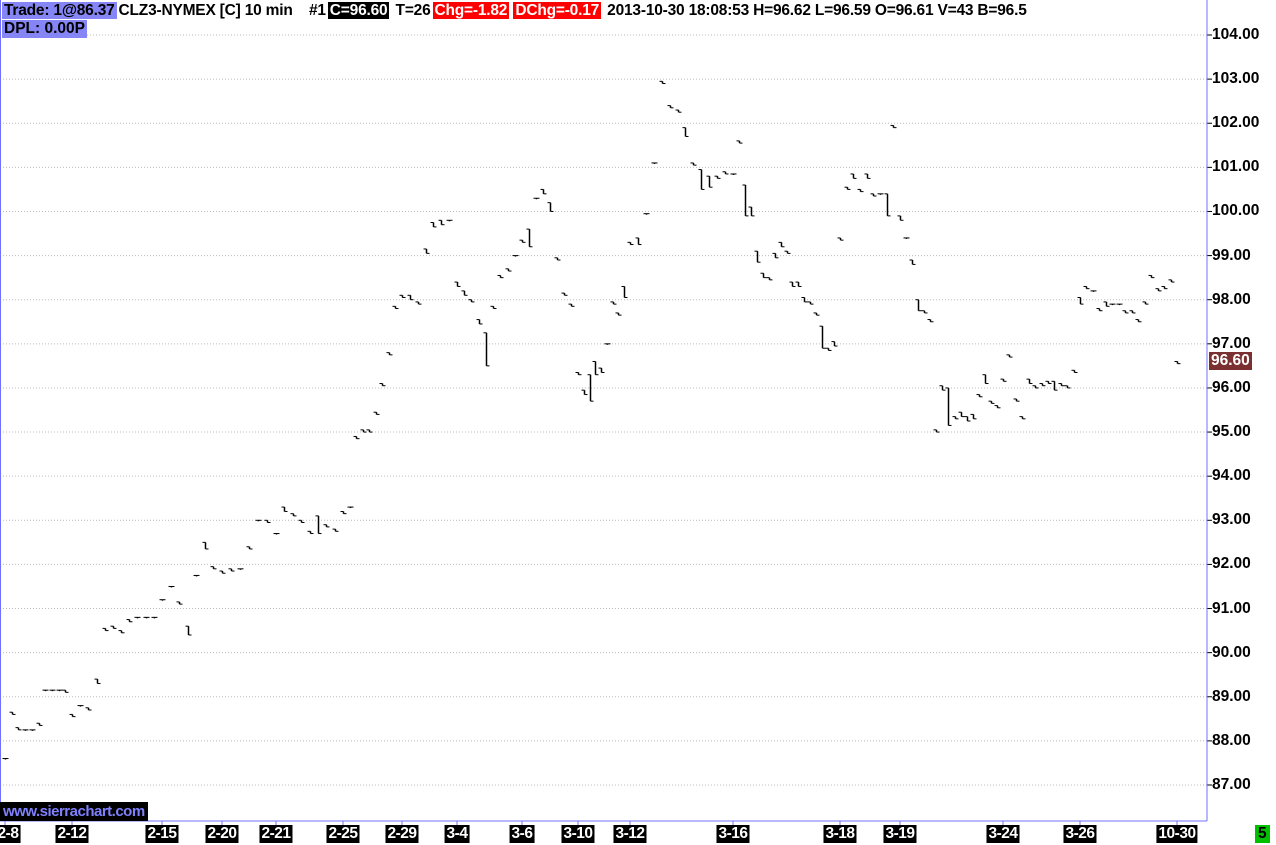 Image resolution: width=1276 pixels, height=845 pixels. I want to click on daily-change-value: DChg=-0.17, so click(557, 10).